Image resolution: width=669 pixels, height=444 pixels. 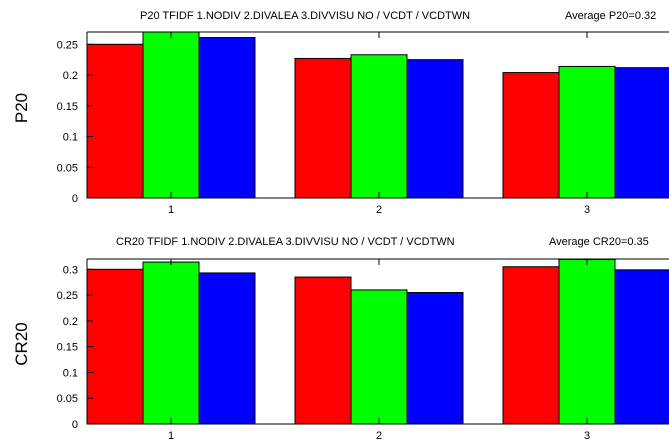 What do you see at coordinates (171, 210) in the screenshot?
I see `p20-x-tick-label-1: 1` at bounding box center [171, 210].